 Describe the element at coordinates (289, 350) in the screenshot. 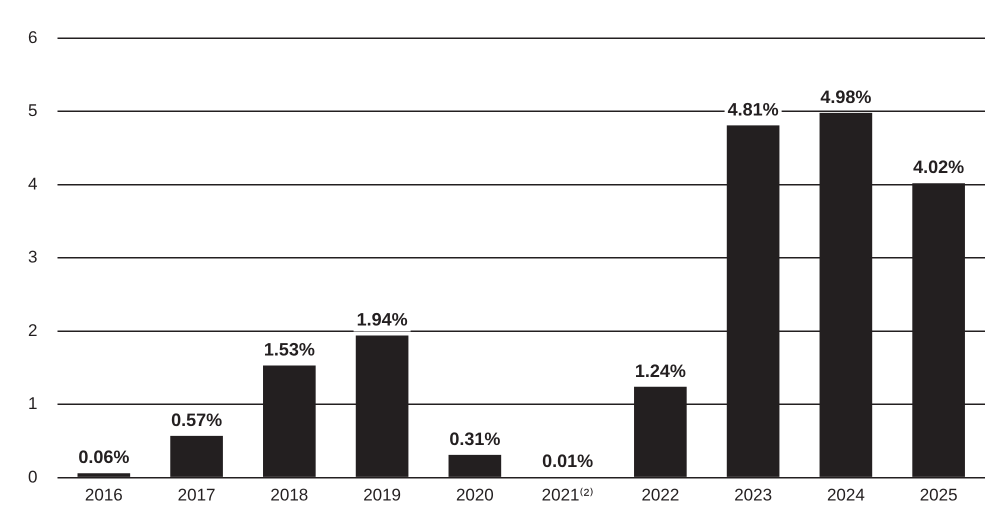

I see `data-label: 1.53%` at that location.